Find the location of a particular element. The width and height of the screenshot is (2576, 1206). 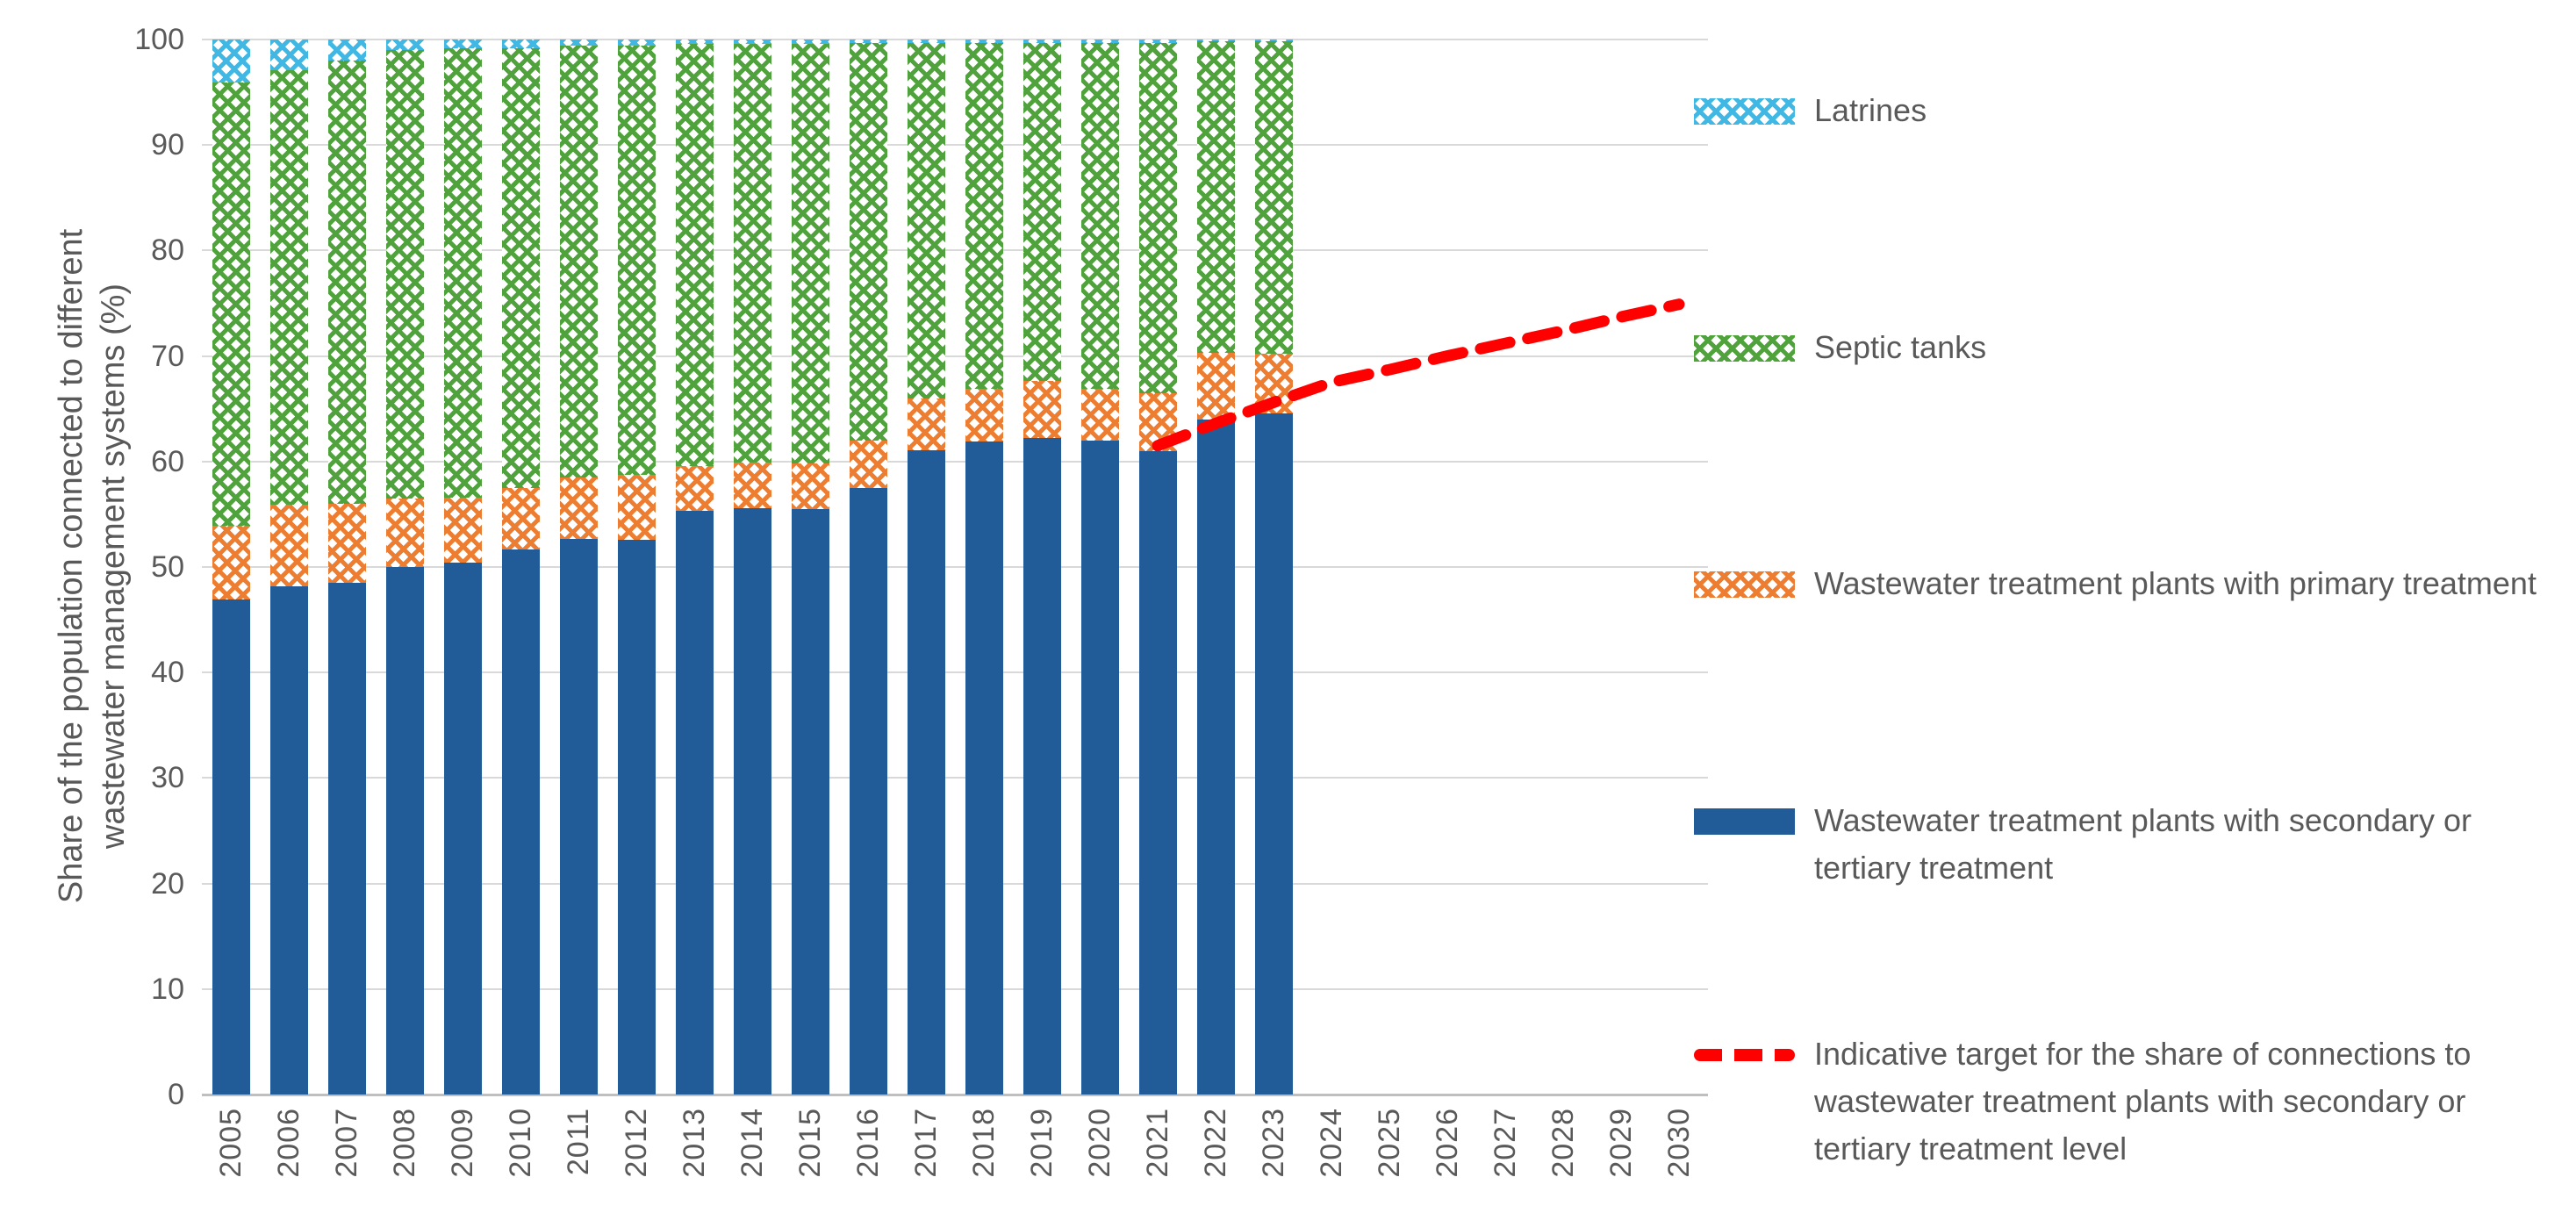

bar-segment-primary-2018 is located at coordinates (984, 415).